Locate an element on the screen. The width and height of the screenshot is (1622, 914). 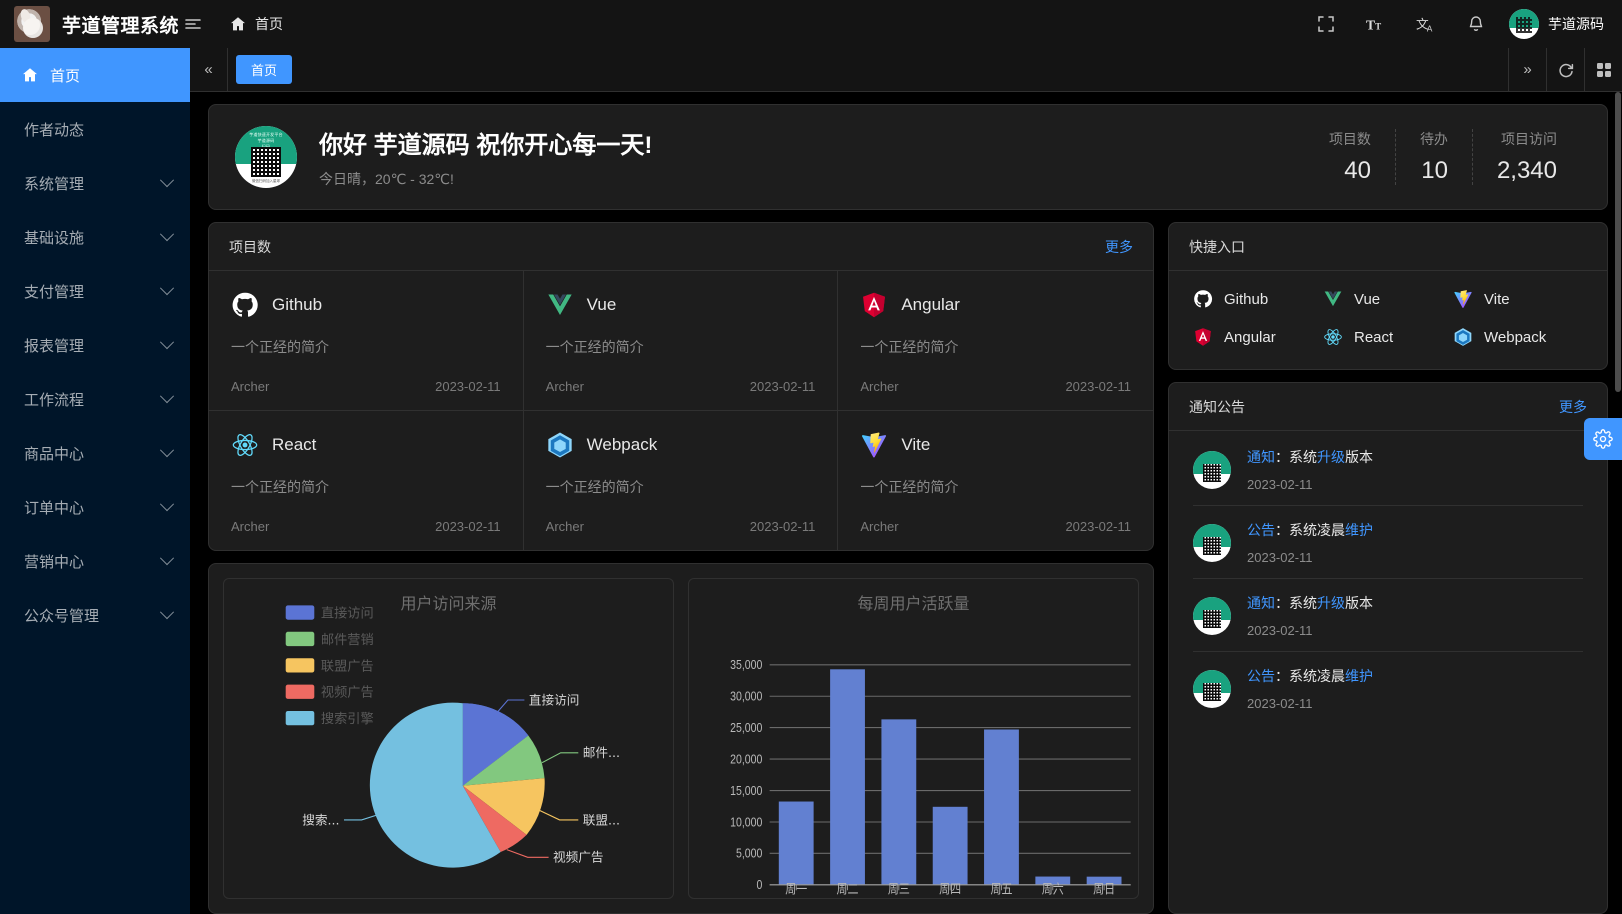
sidebar-item-report: 报表管理 is located at coordinates (95, 345).